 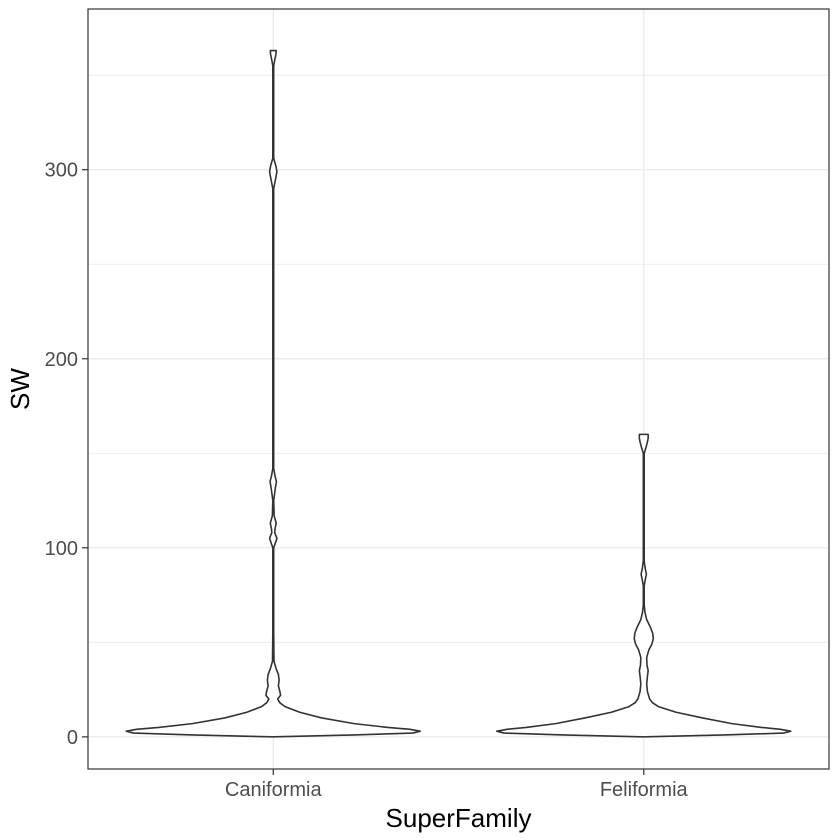 I want to click on y-tick-label: 100, so click(x=61, y=549).